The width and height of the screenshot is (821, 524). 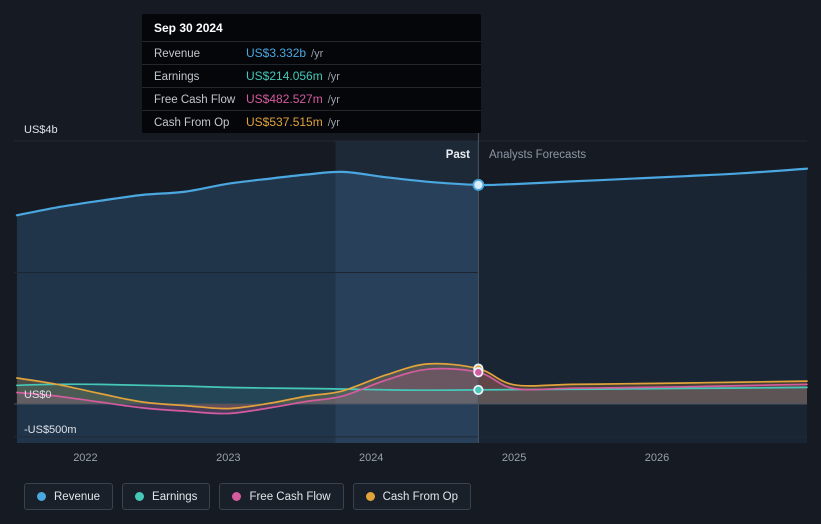 What do you see at coordinates (41, 496) in the screenshot?
I see `revenue-dot-icon` at bounding box center [41, 496].